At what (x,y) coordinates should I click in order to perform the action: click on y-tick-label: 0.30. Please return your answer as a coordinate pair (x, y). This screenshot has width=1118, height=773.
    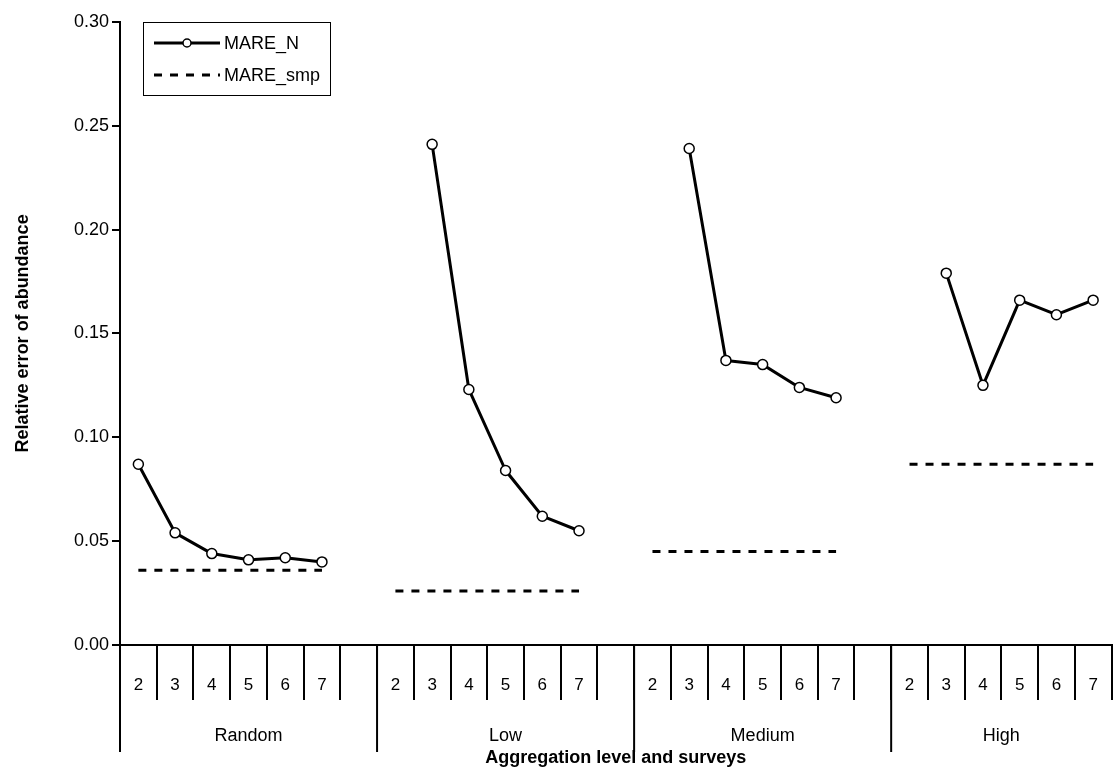
    Looking at the image, I should click on (91, 20).